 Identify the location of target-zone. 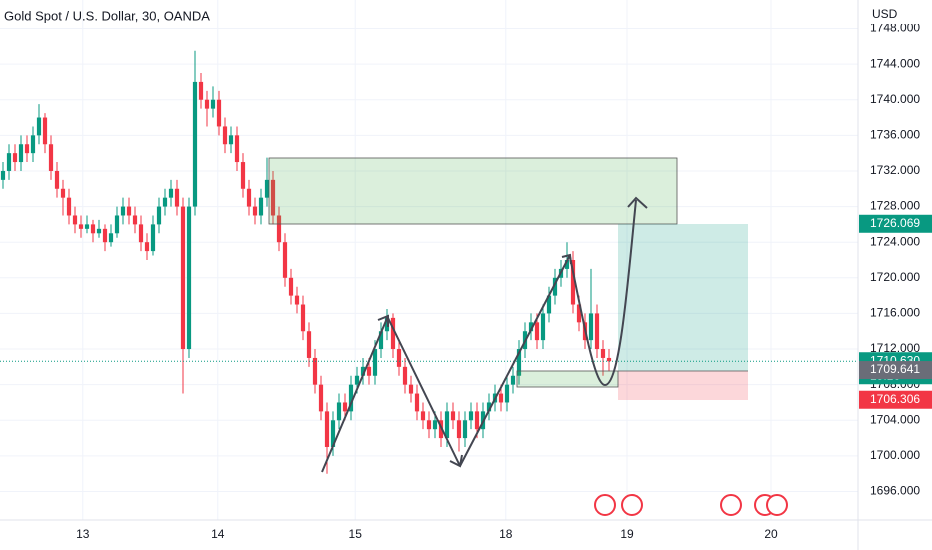
(473, 191).